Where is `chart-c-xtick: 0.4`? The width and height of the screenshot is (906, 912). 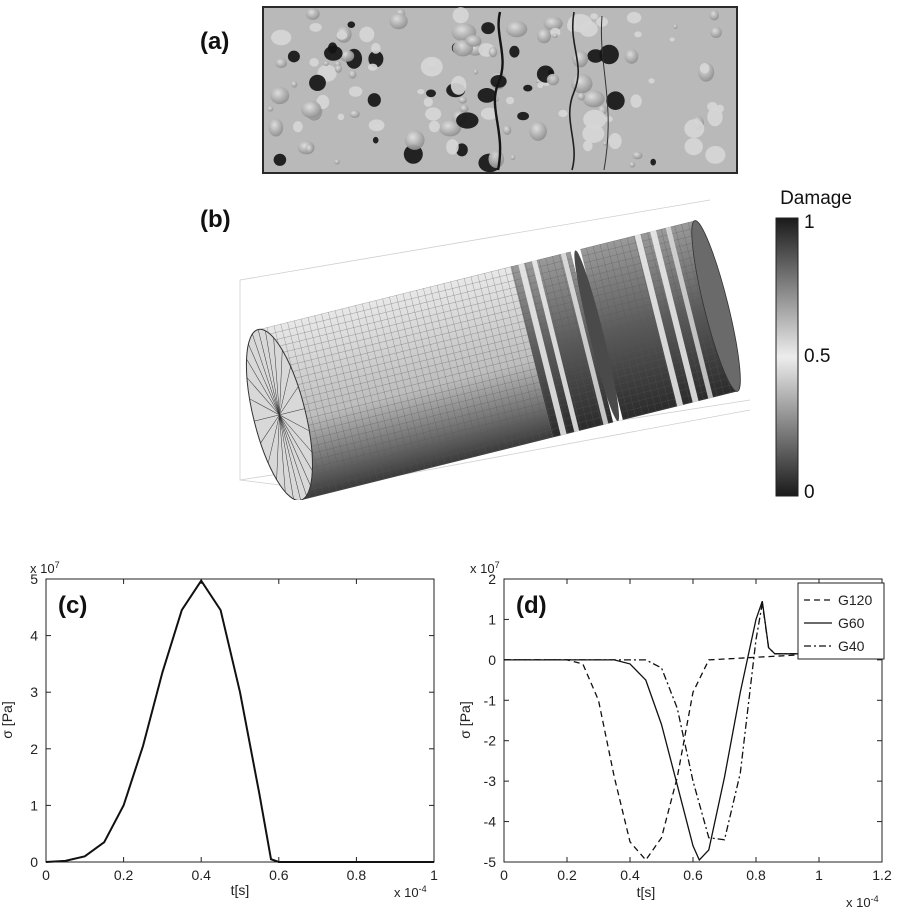 chart-c-xtick: 0.4 is located at coordinates (201, 875).